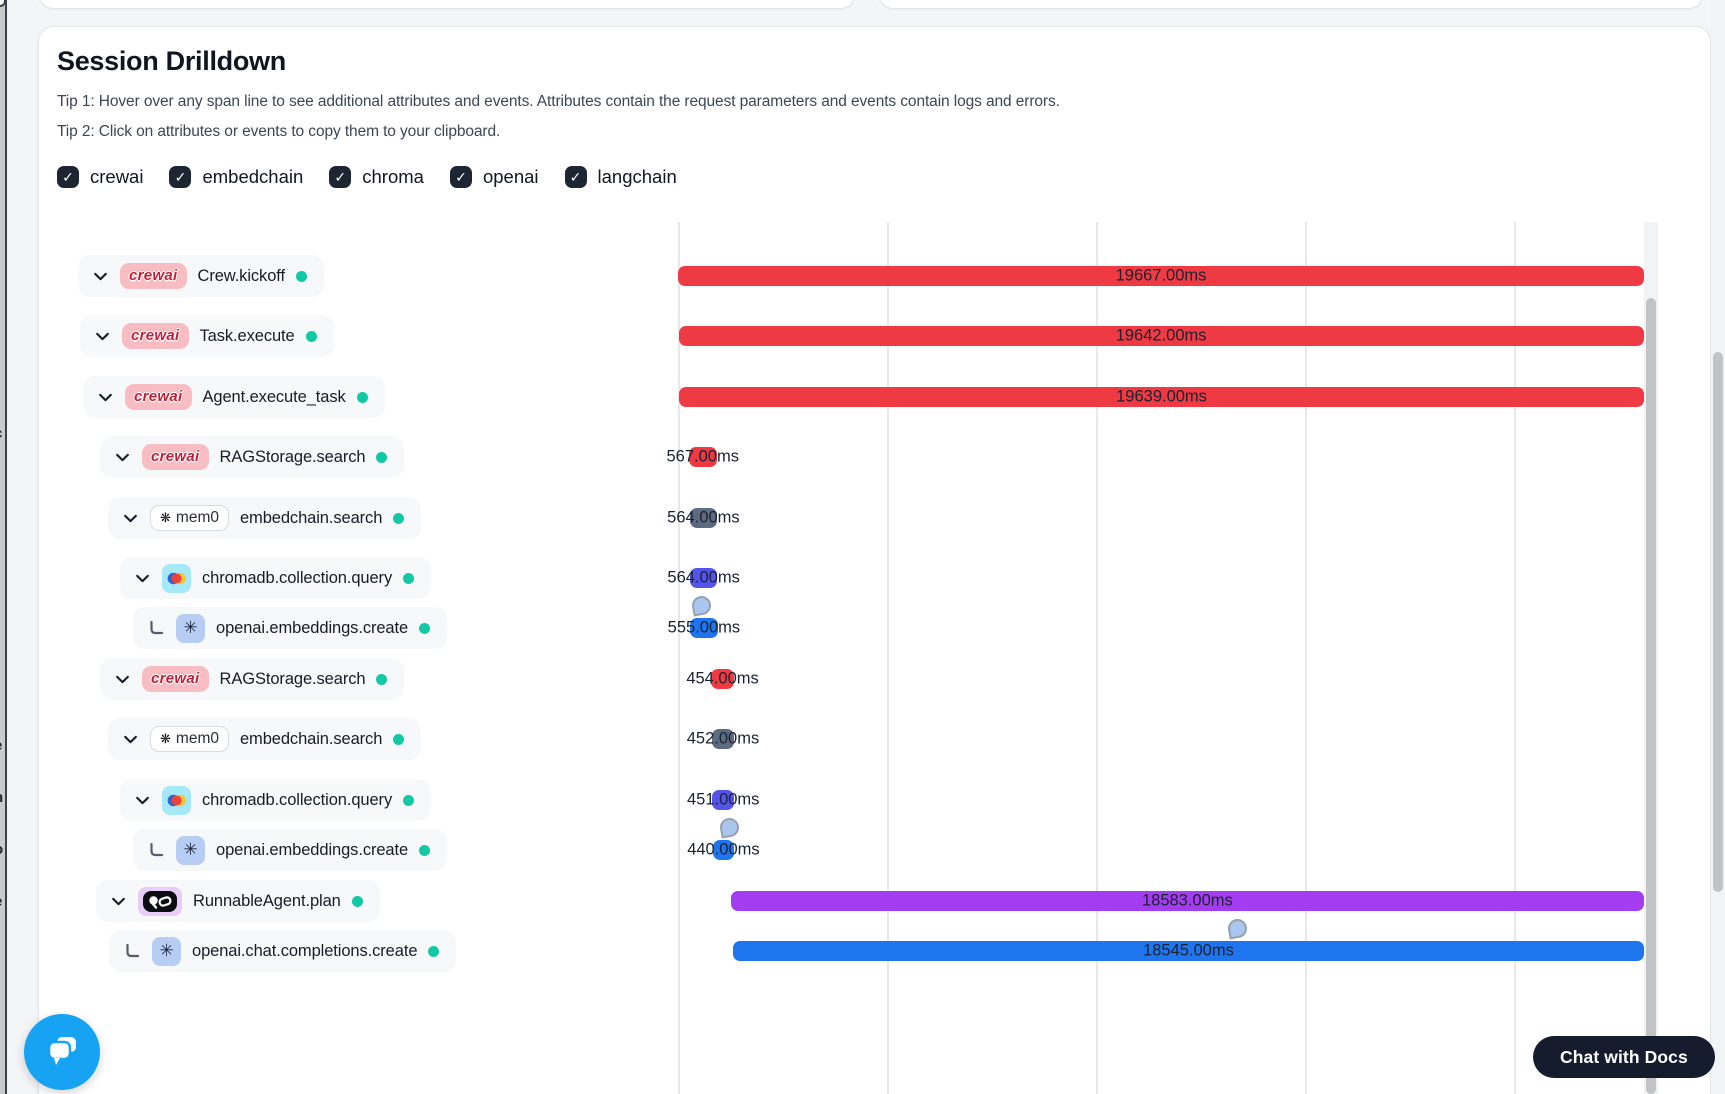 The image size is (1725, 1094). What do you see at coordinates (460, 177) in the screenshot?
I see `checkbox-openai: ✓` at bounding box center [460, 177].